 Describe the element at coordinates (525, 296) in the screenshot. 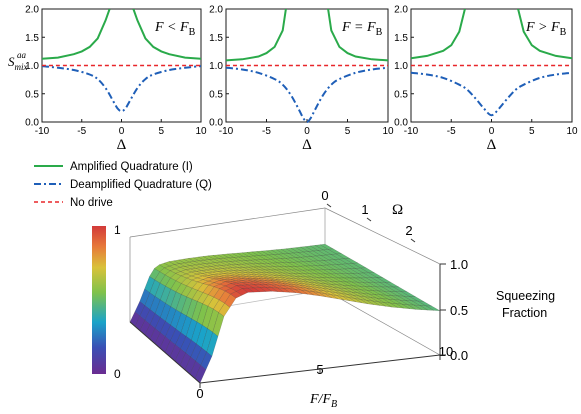

I see `z-axis-label-line1: Squeezing` at that location.